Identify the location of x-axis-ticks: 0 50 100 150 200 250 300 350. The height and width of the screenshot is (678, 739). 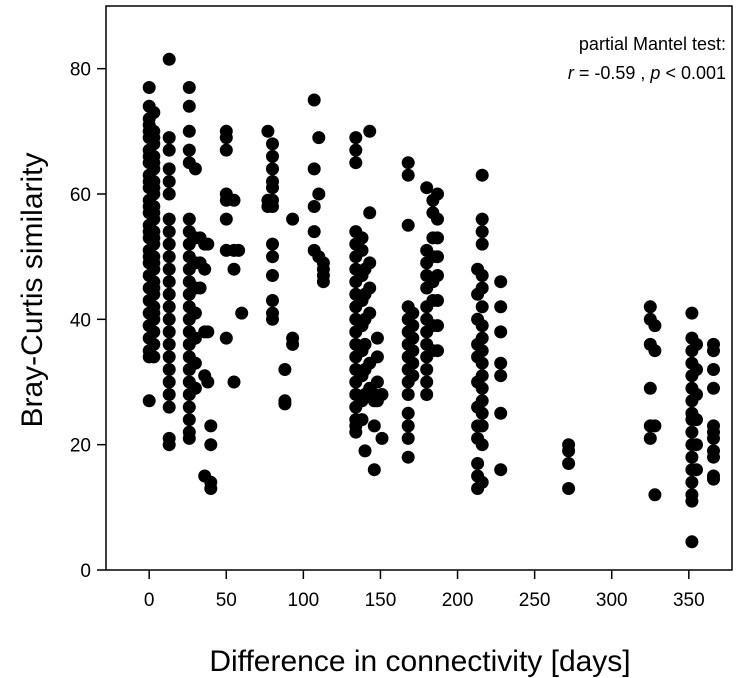
(424, 590).